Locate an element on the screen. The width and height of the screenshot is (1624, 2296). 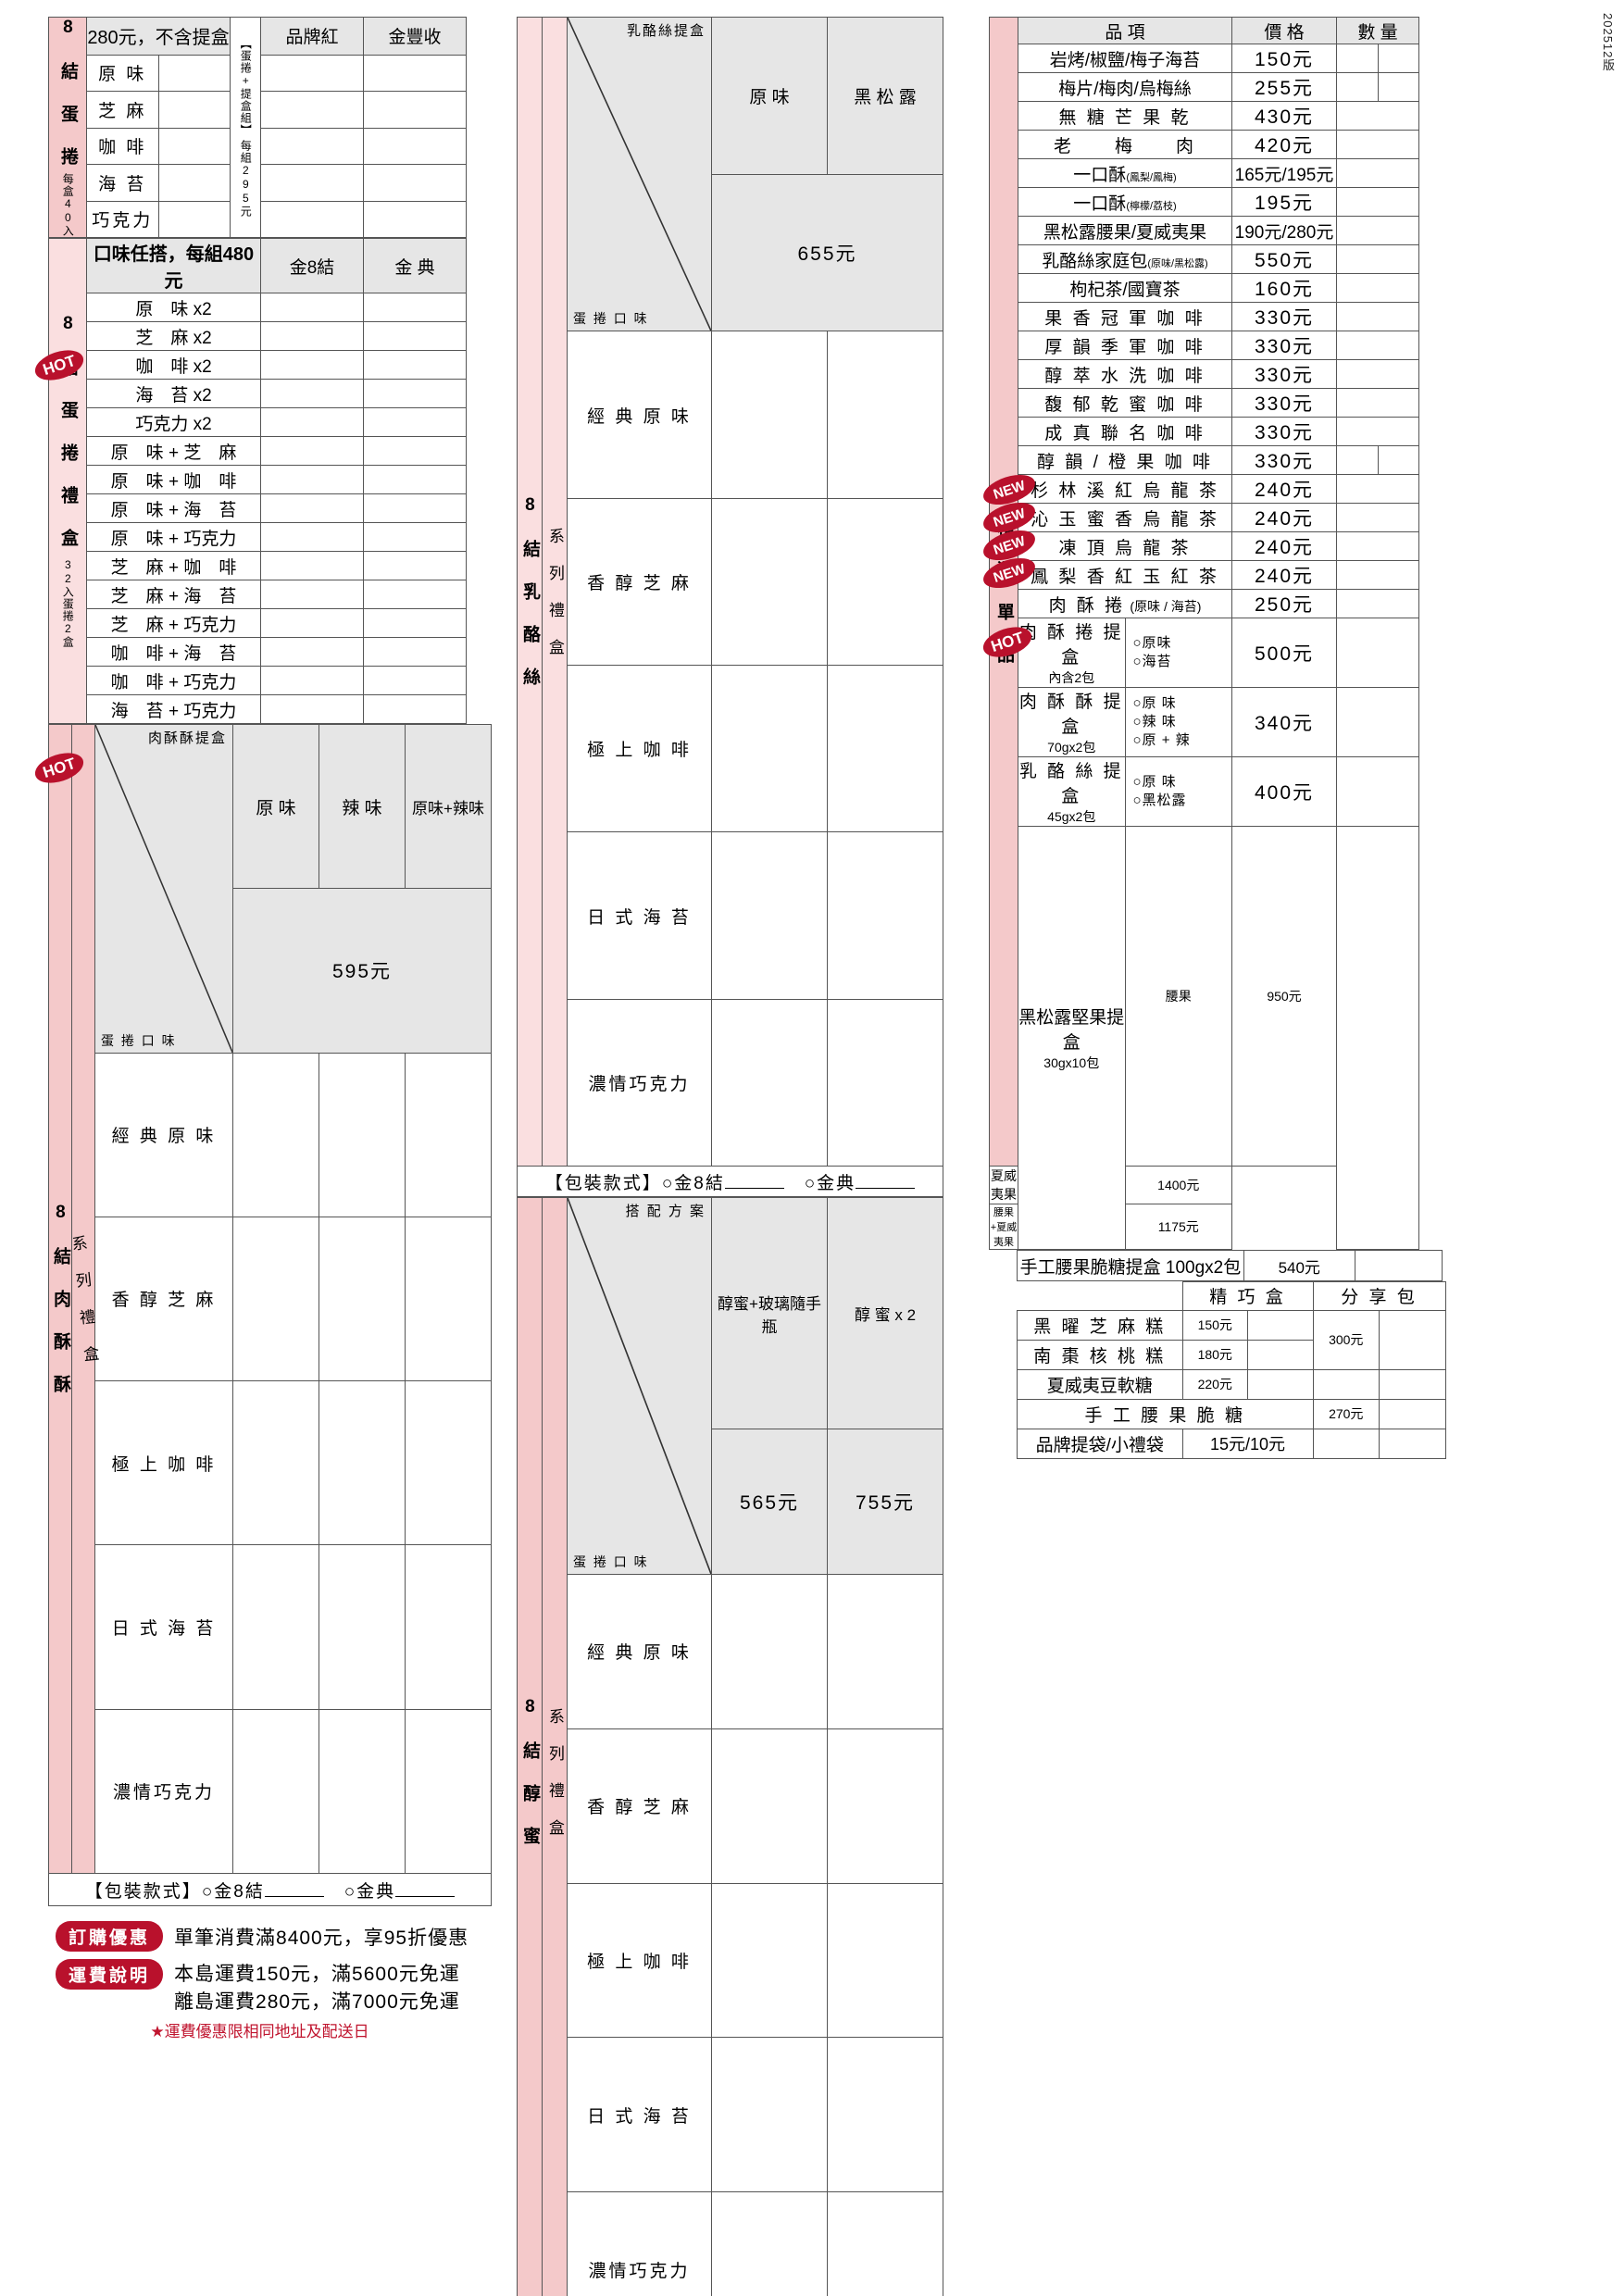
optitem-options-1: ○原 味 ○辣 味 ○原 + 辣 is located at coordinates (1178, 722).